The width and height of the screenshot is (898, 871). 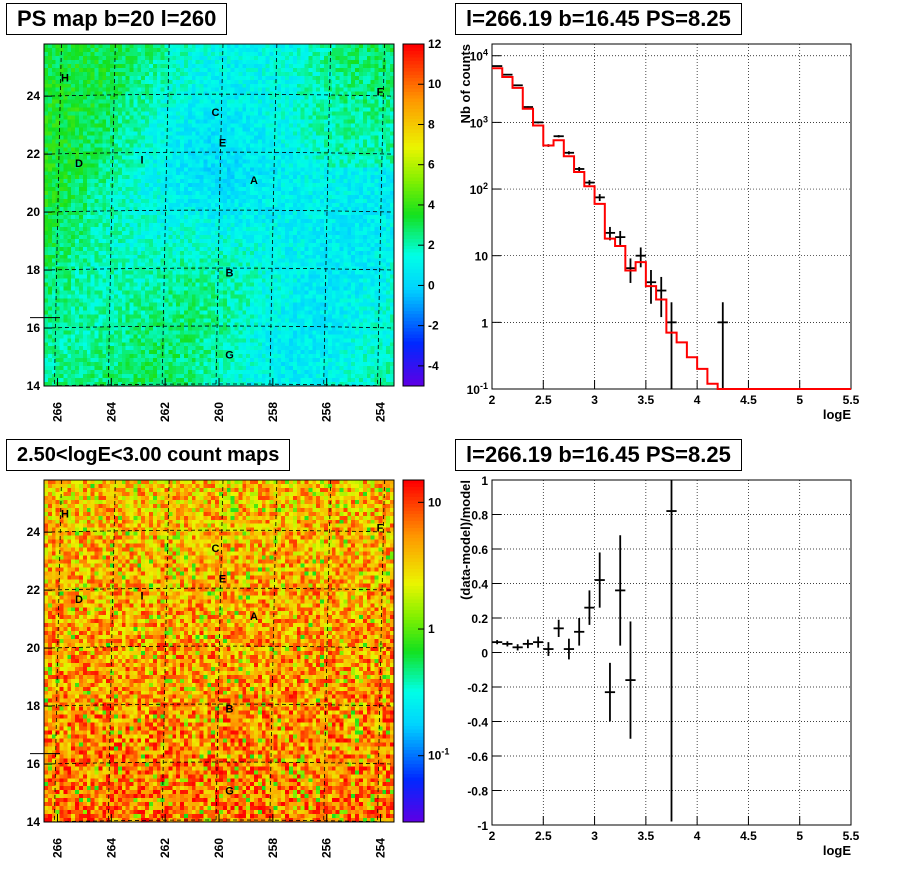 I want to click on spectrum-y-tick-label: 10², so click(x=479, y=189).